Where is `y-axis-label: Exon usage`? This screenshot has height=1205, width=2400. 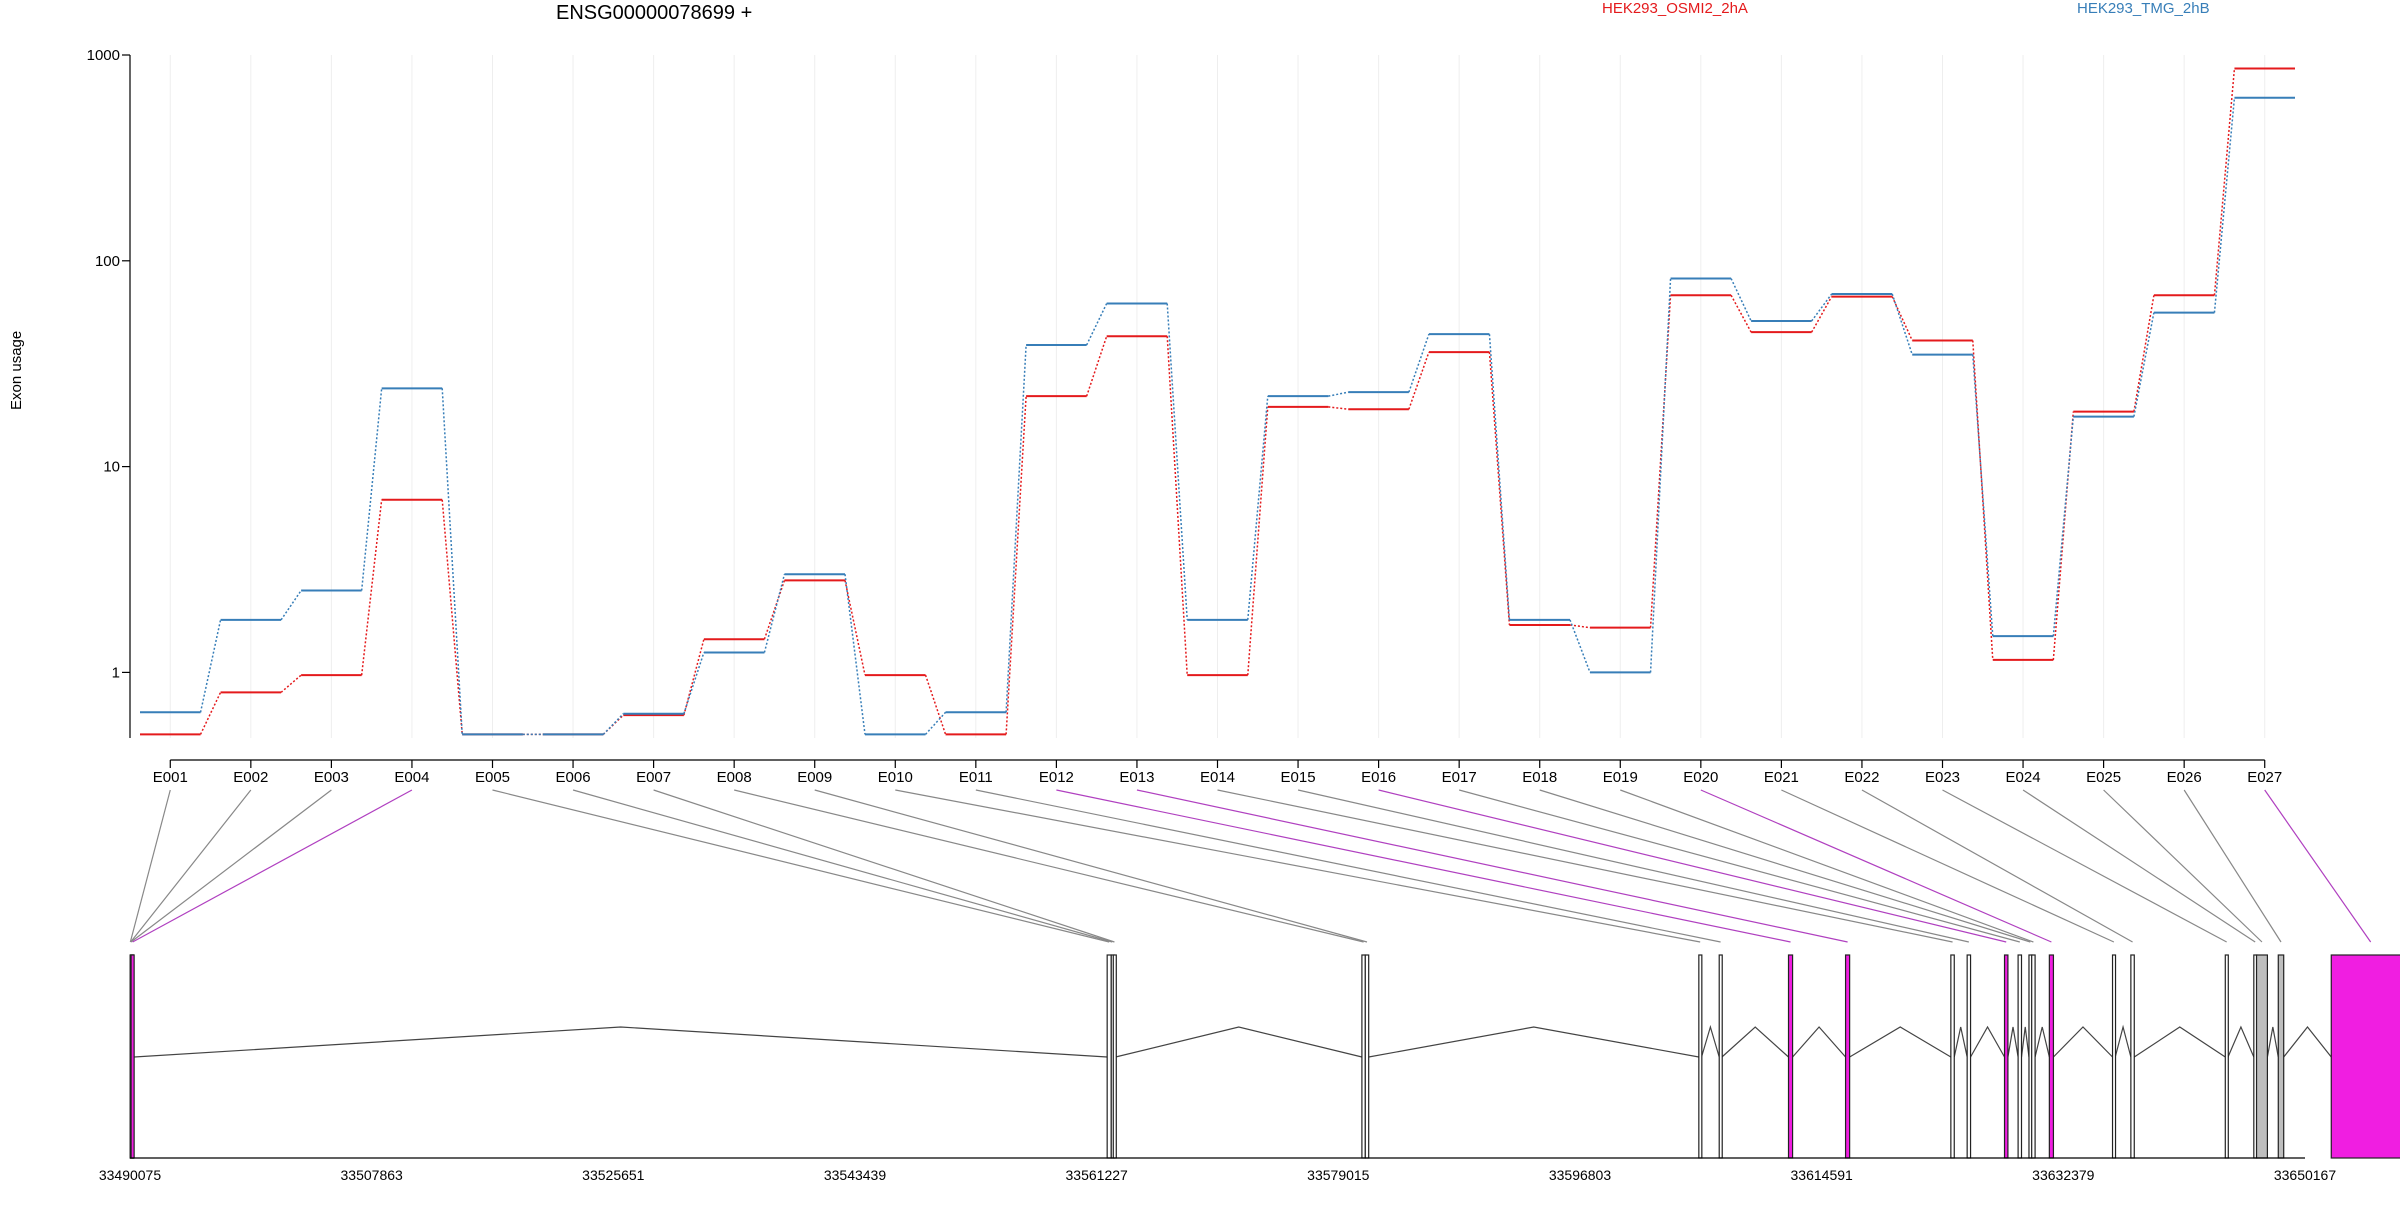 y-axis-label: Exon usage is located at coordinates (16, 370).